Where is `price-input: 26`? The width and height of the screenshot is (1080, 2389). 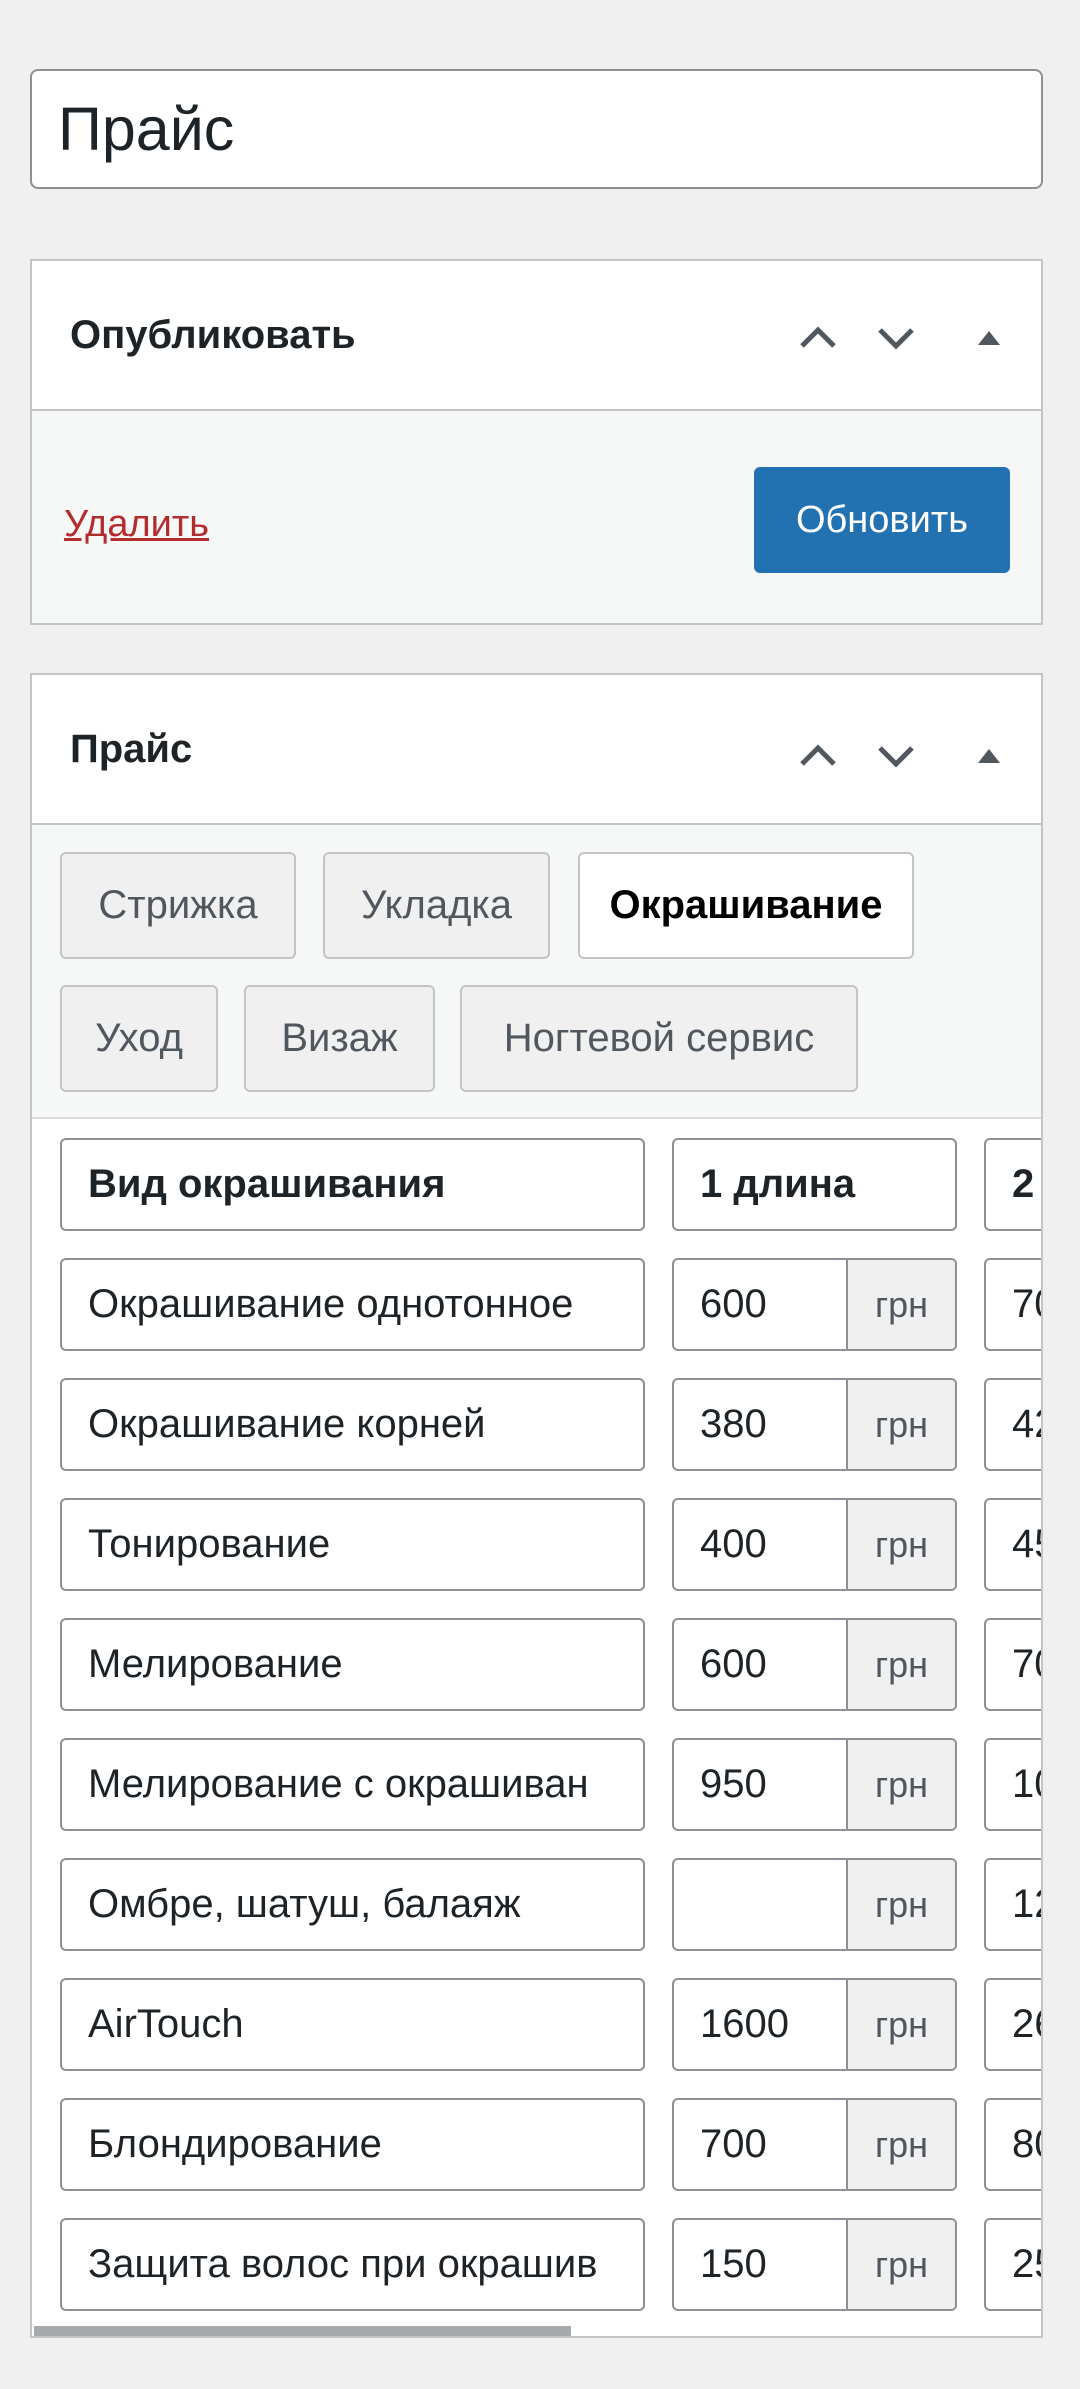
price-input: 26 is located at coordinates (1012, 2024).